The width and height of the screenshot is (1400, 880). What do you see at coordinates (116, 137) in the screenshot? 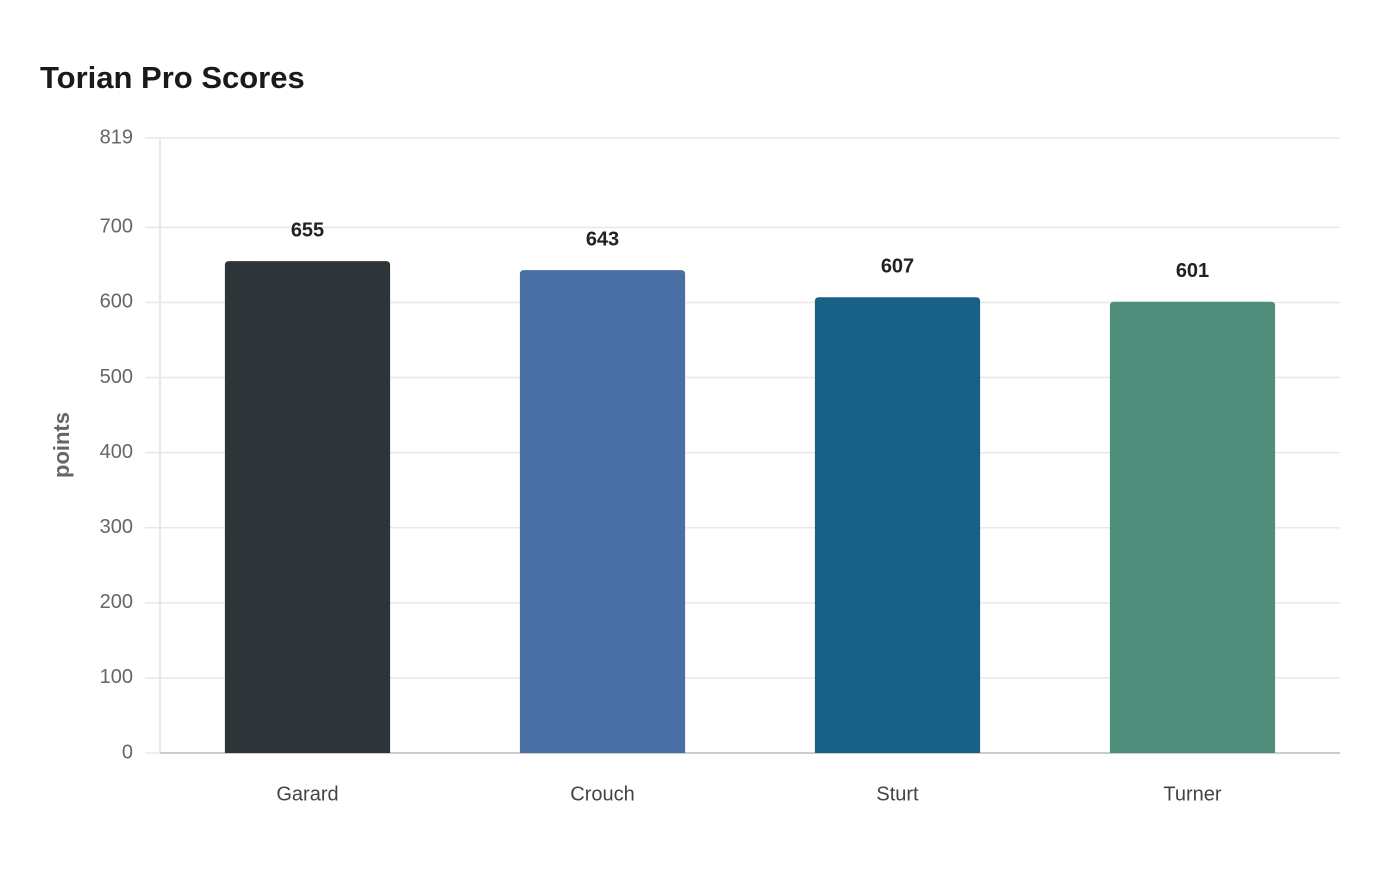
I see `y-tick-label: 819` at bounding box center [116, 137].